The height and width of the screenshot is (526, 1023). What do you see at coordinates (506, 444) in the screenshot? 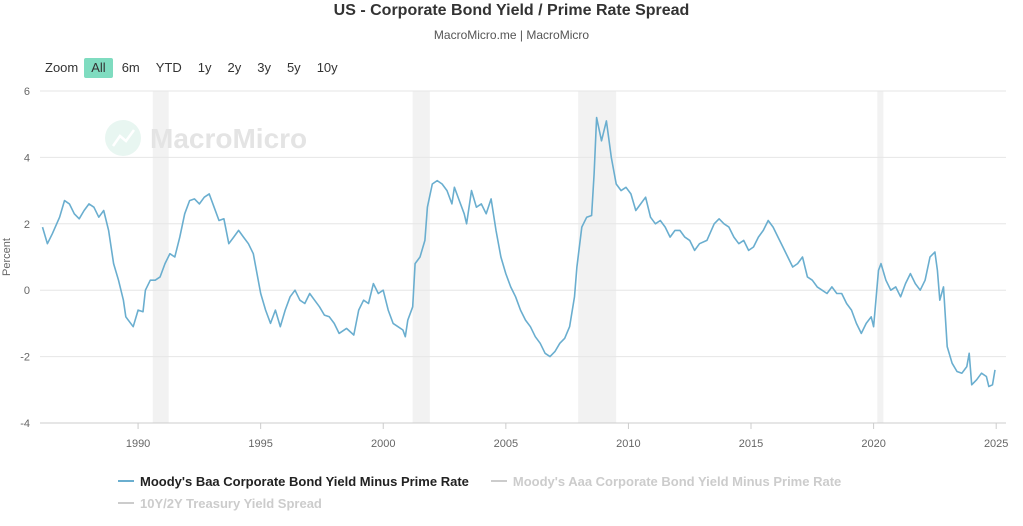
I see `x-tick-label: 2005` at bounding box center [506, 444].